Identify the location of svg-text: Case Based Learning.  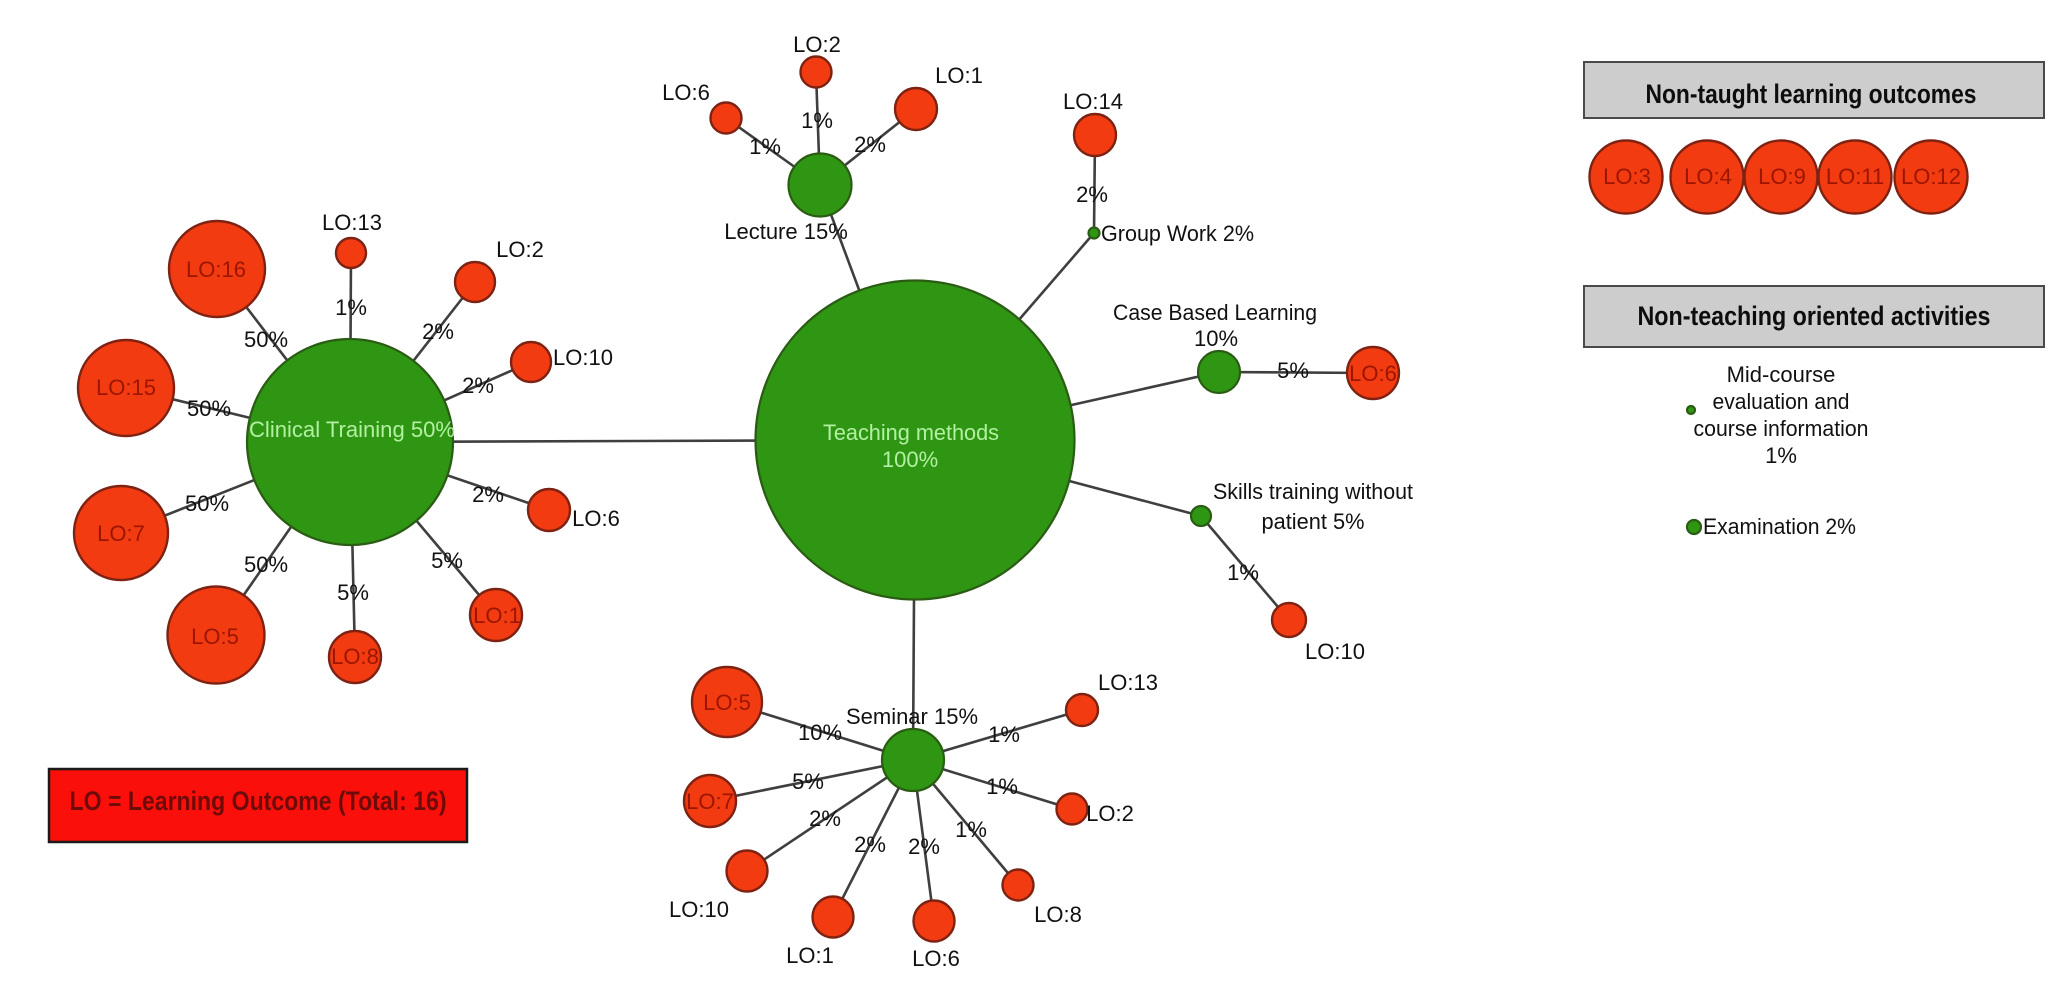
(1215, 312).